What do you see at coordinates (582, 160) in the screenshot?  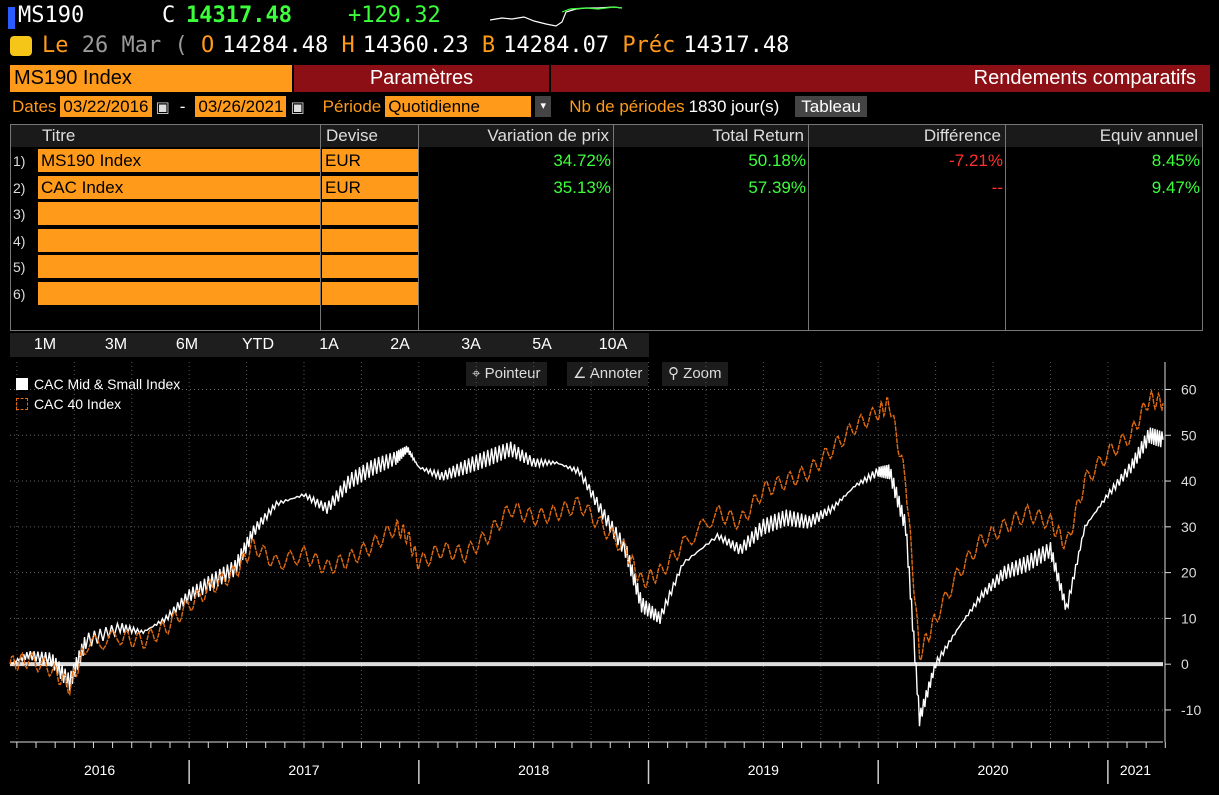 I see `row-price-change: 34.72%` at bounding box center [582, 160].